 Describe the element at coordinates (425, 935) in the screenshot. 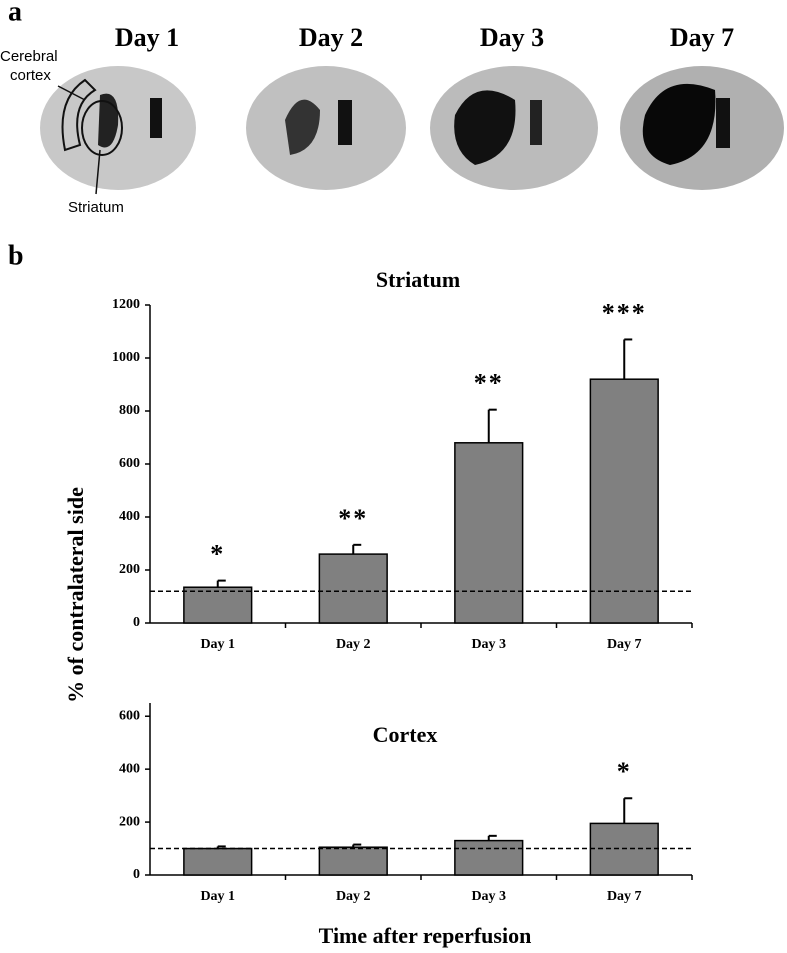

I see `x-axis-label: Time after reperfusion` at that location.